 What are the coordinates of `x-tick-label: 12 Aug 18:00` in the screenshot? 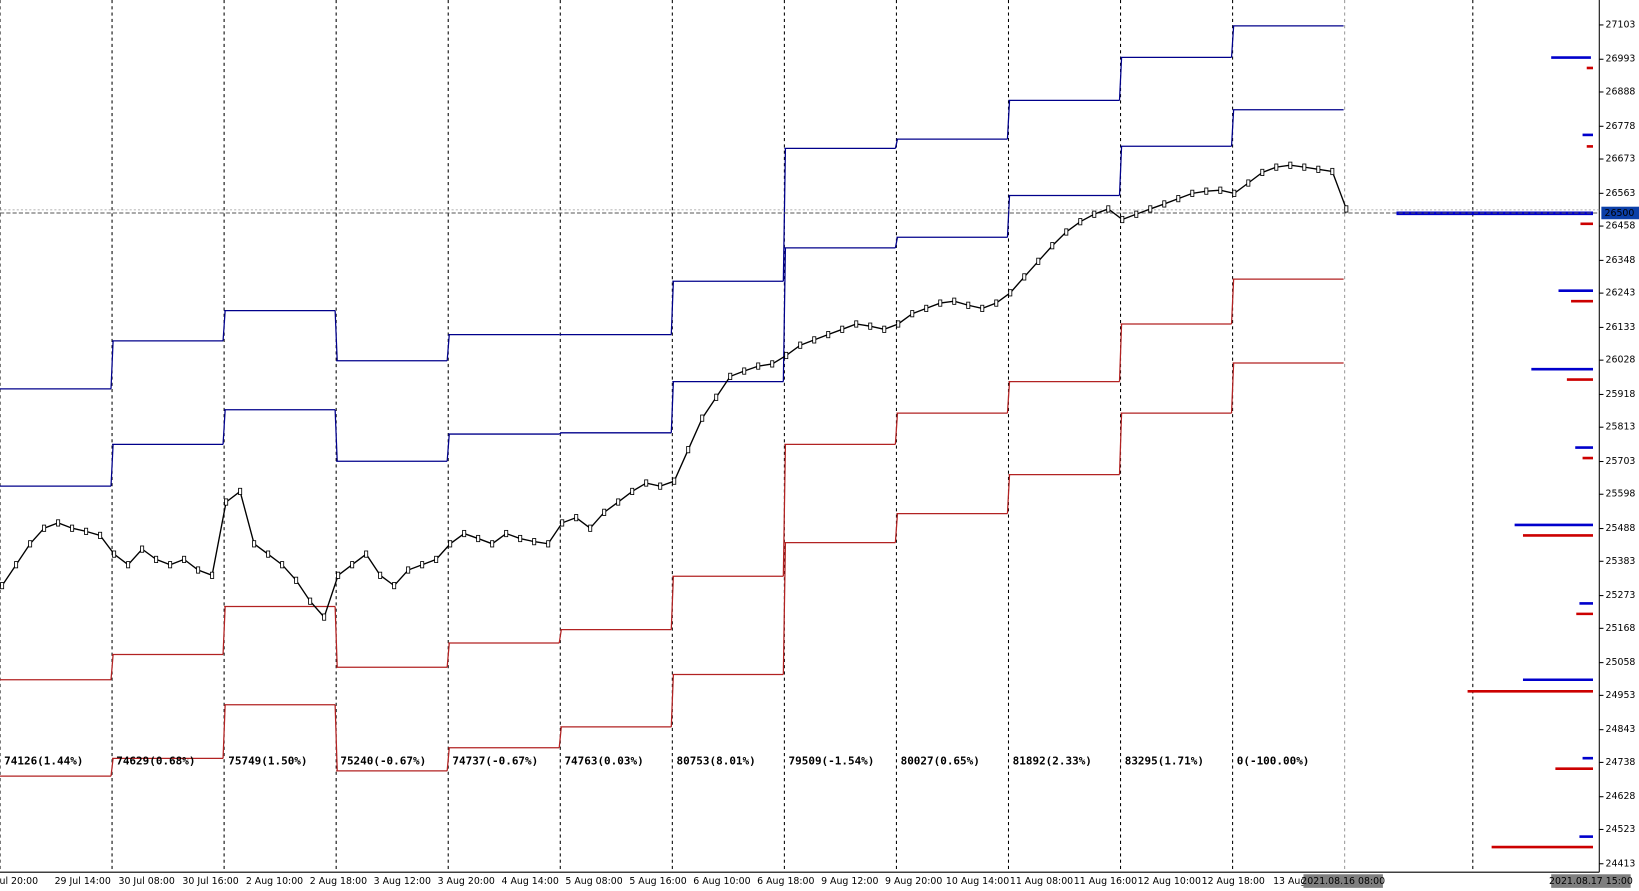 It's located at (1233, 881).